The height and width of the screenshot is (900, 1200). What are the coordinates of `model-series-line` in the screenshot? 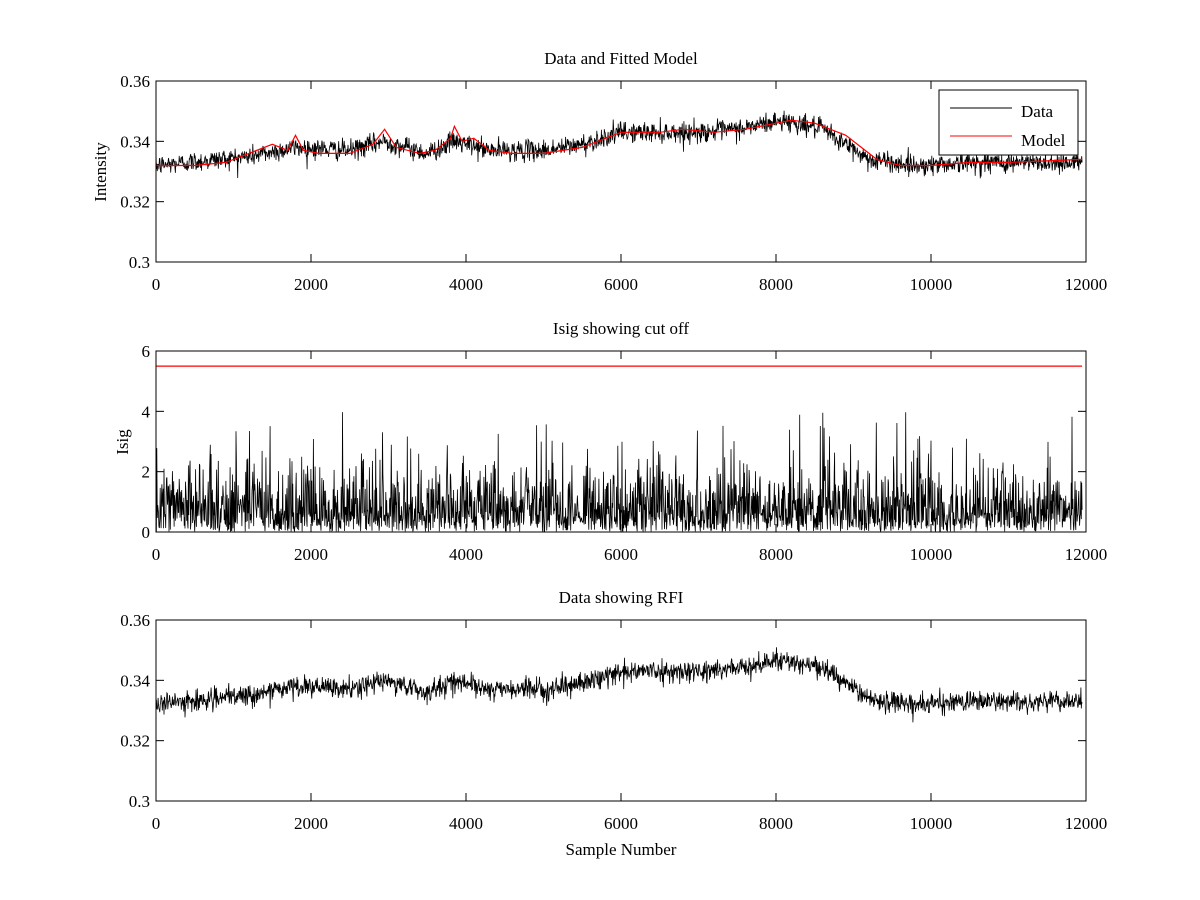 It's located at (619, 143).